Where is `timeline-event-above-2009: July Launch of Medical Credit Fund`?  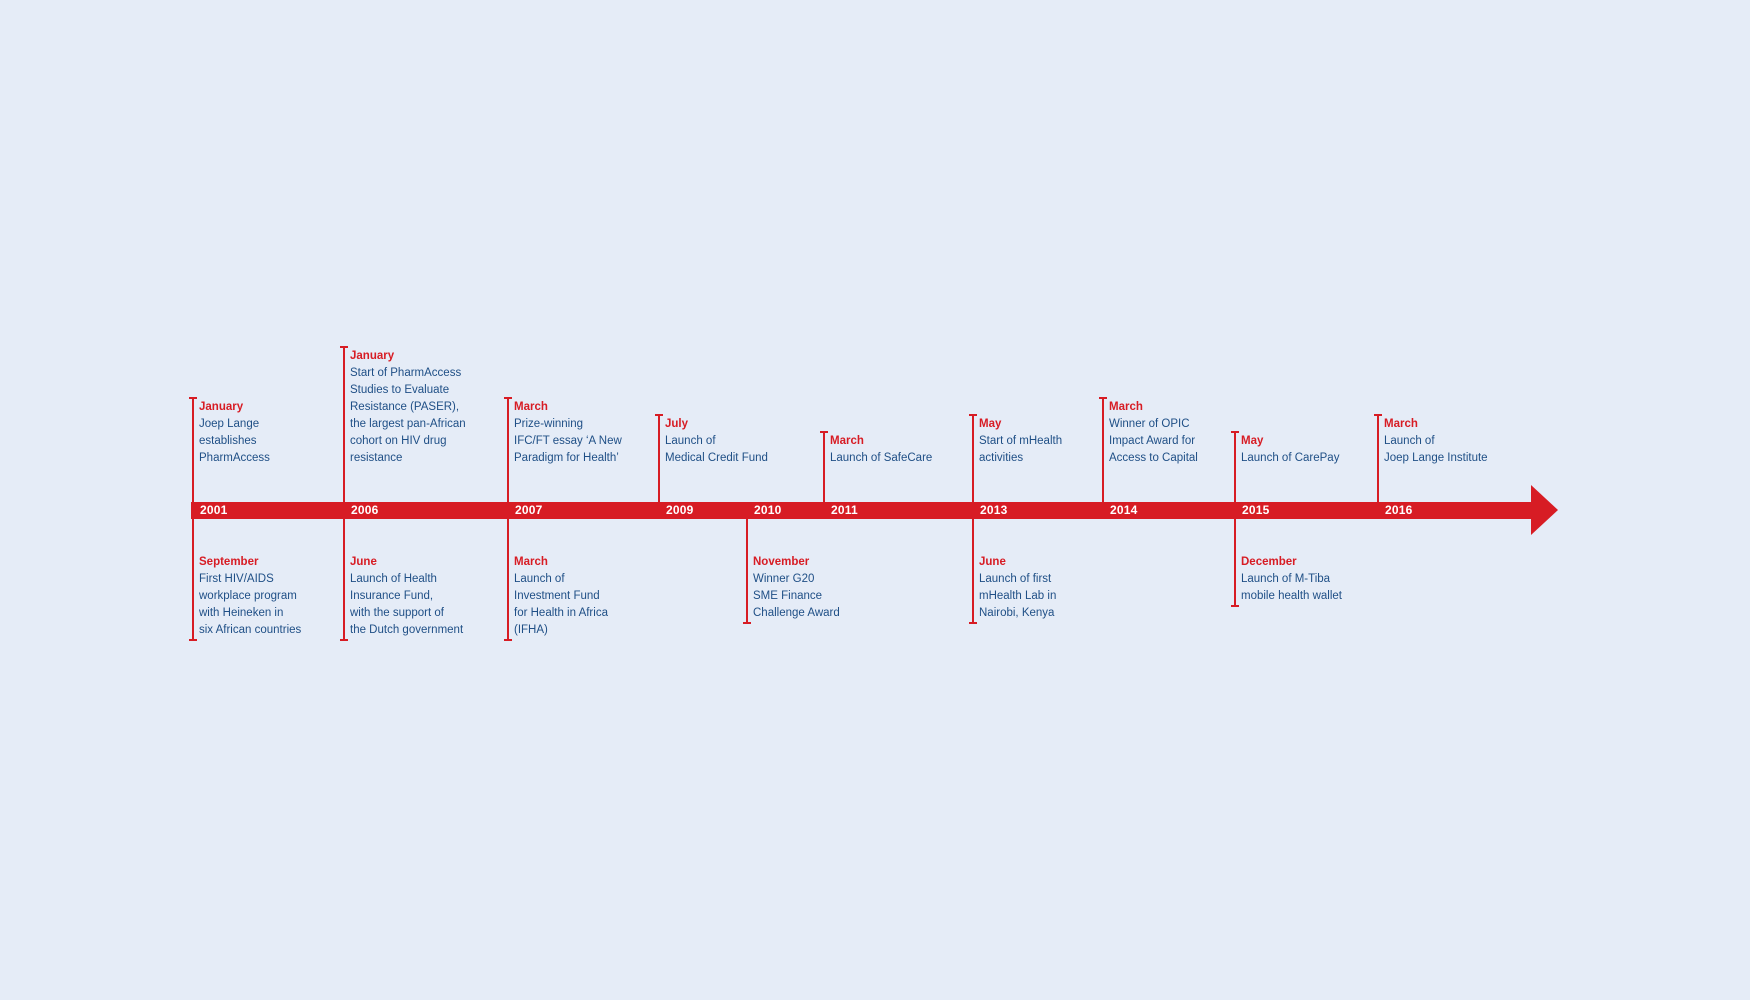 timeline-event-above-2009: July Launch of Medical Credit Fund is located at coordinates (711, 458).